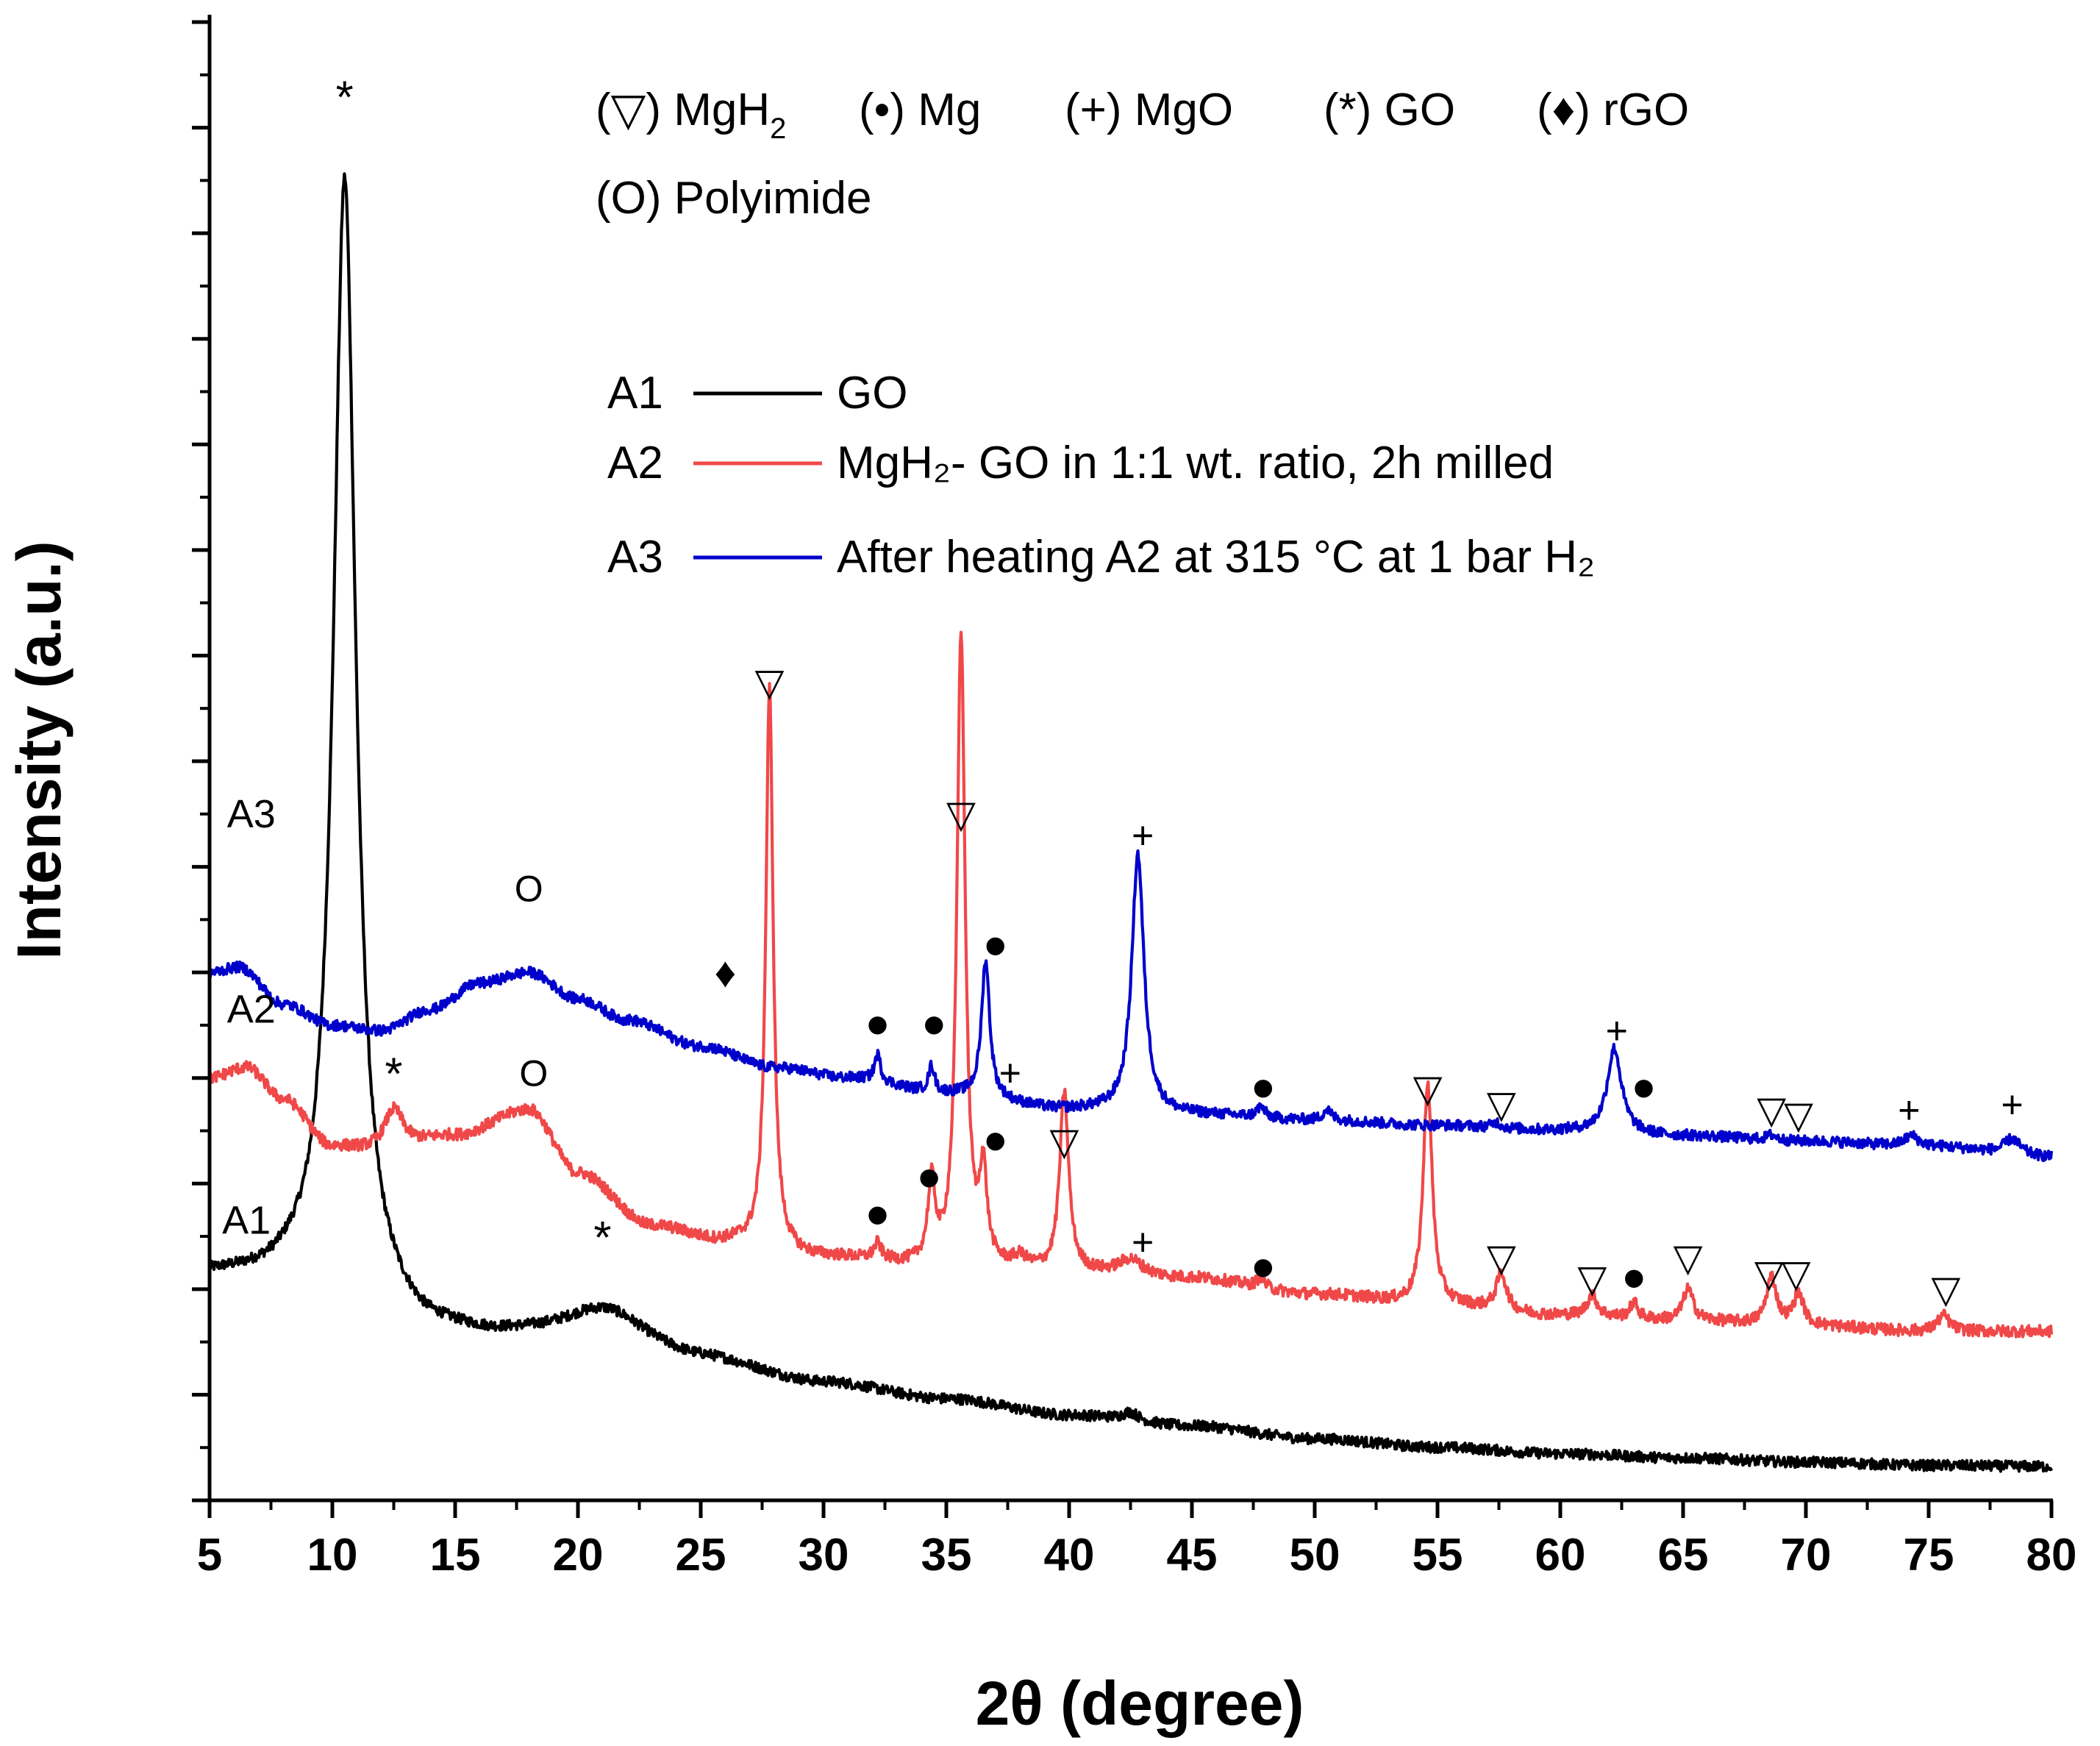 This screenshot has height=1746, width=2100. I want to click on x-tick-label: 15, so click(456, 1555).